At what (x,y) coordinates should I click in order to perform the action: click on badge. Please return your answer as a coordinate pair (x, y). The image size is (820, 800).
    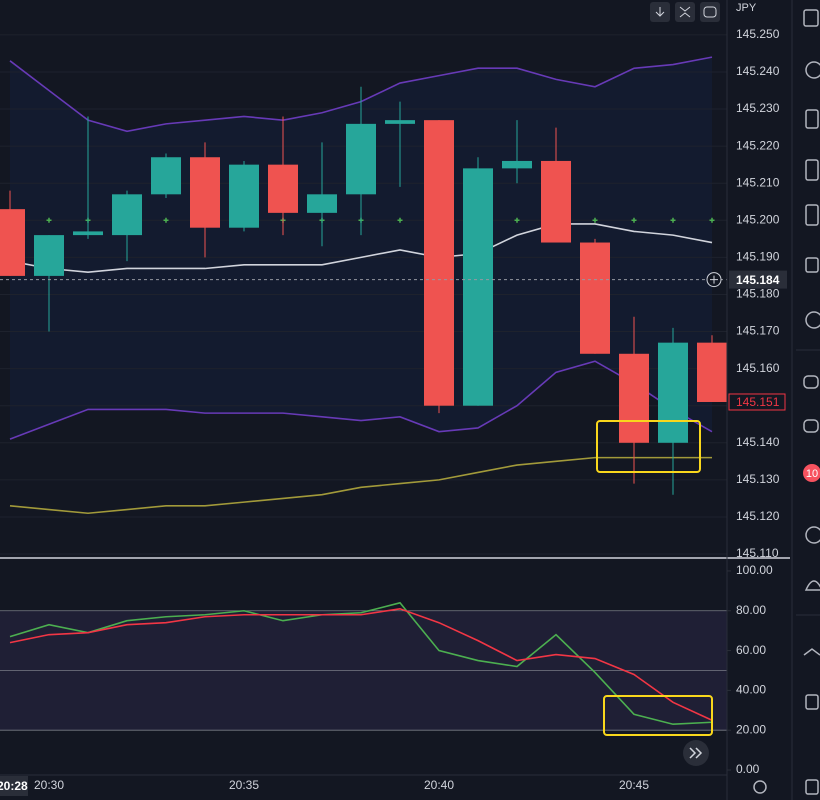
    Looking at the image, I should click on (811, 473).